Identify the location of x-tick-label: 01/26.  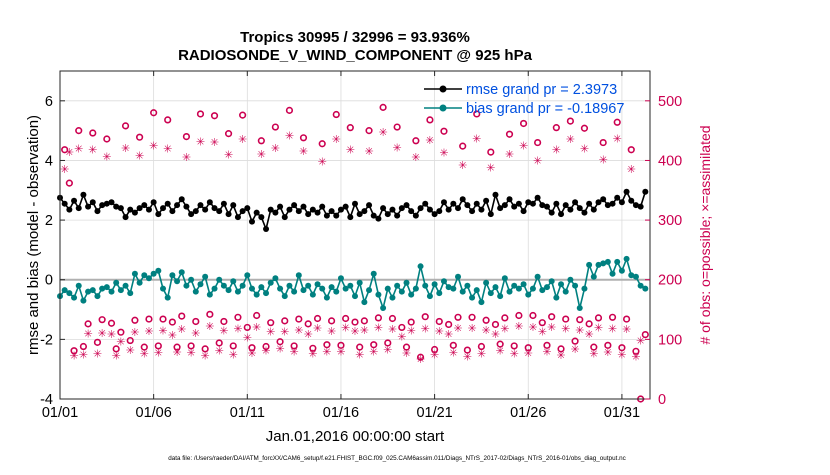
(528, 413).